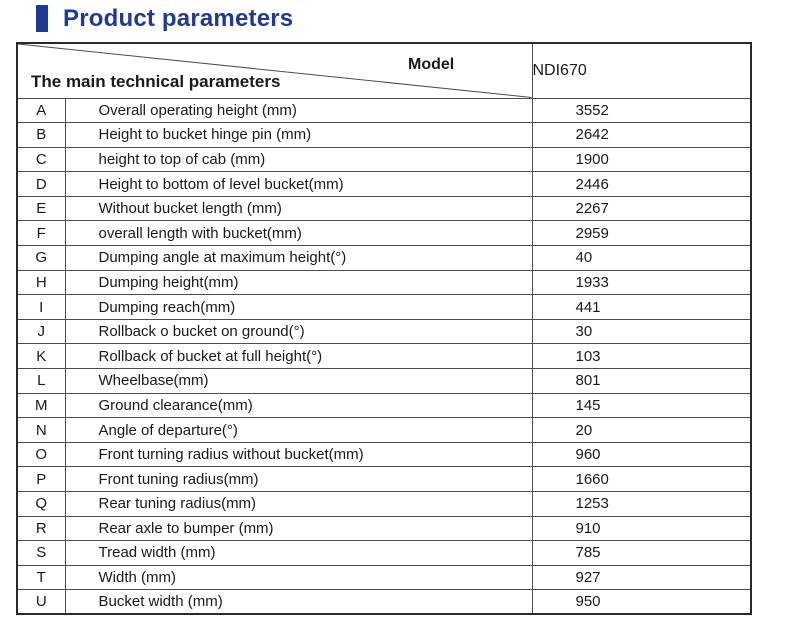 The width and height of the screenshot is (800, 637). Describe the element at coordinates (298, 356) in the screenshot. I see `row-parameter-cell: Rollback of bucket at full height(°)` at that location.